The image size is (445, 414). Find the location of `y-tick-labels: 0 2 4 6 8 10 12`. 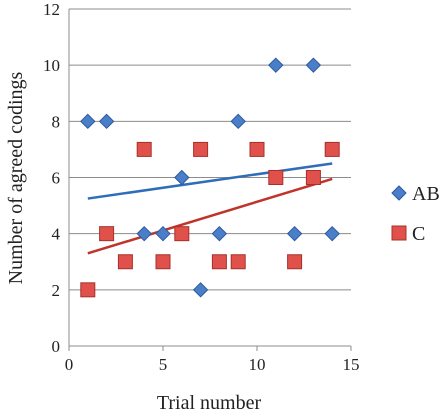

y-tick-labels: 0 2 4 6 8 10 12 is located at coordinates (52, 178).